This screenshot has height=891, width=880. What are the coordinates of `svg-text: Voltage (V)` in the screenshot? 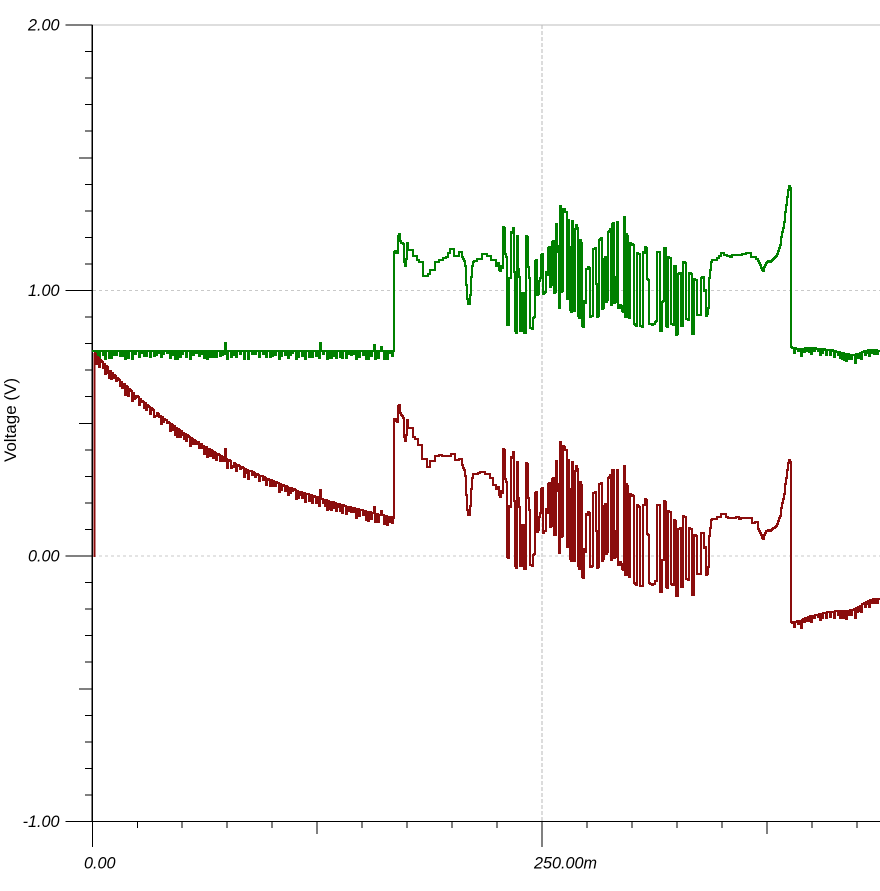 It's located at (10, 420).